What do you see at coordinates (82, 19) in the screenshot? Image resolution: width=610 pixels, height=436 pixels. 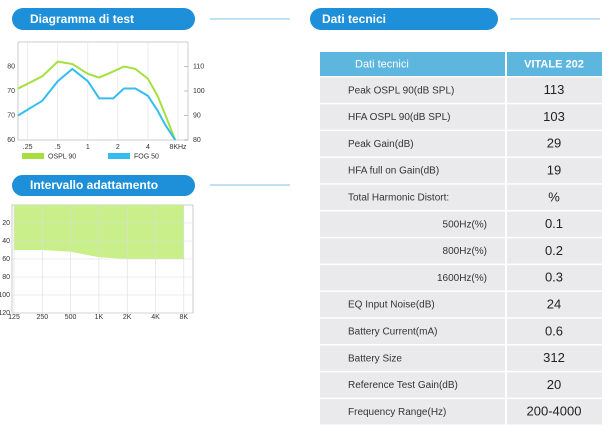 I see `section-title: Diagramma di test` at bounding box center [82, 19].